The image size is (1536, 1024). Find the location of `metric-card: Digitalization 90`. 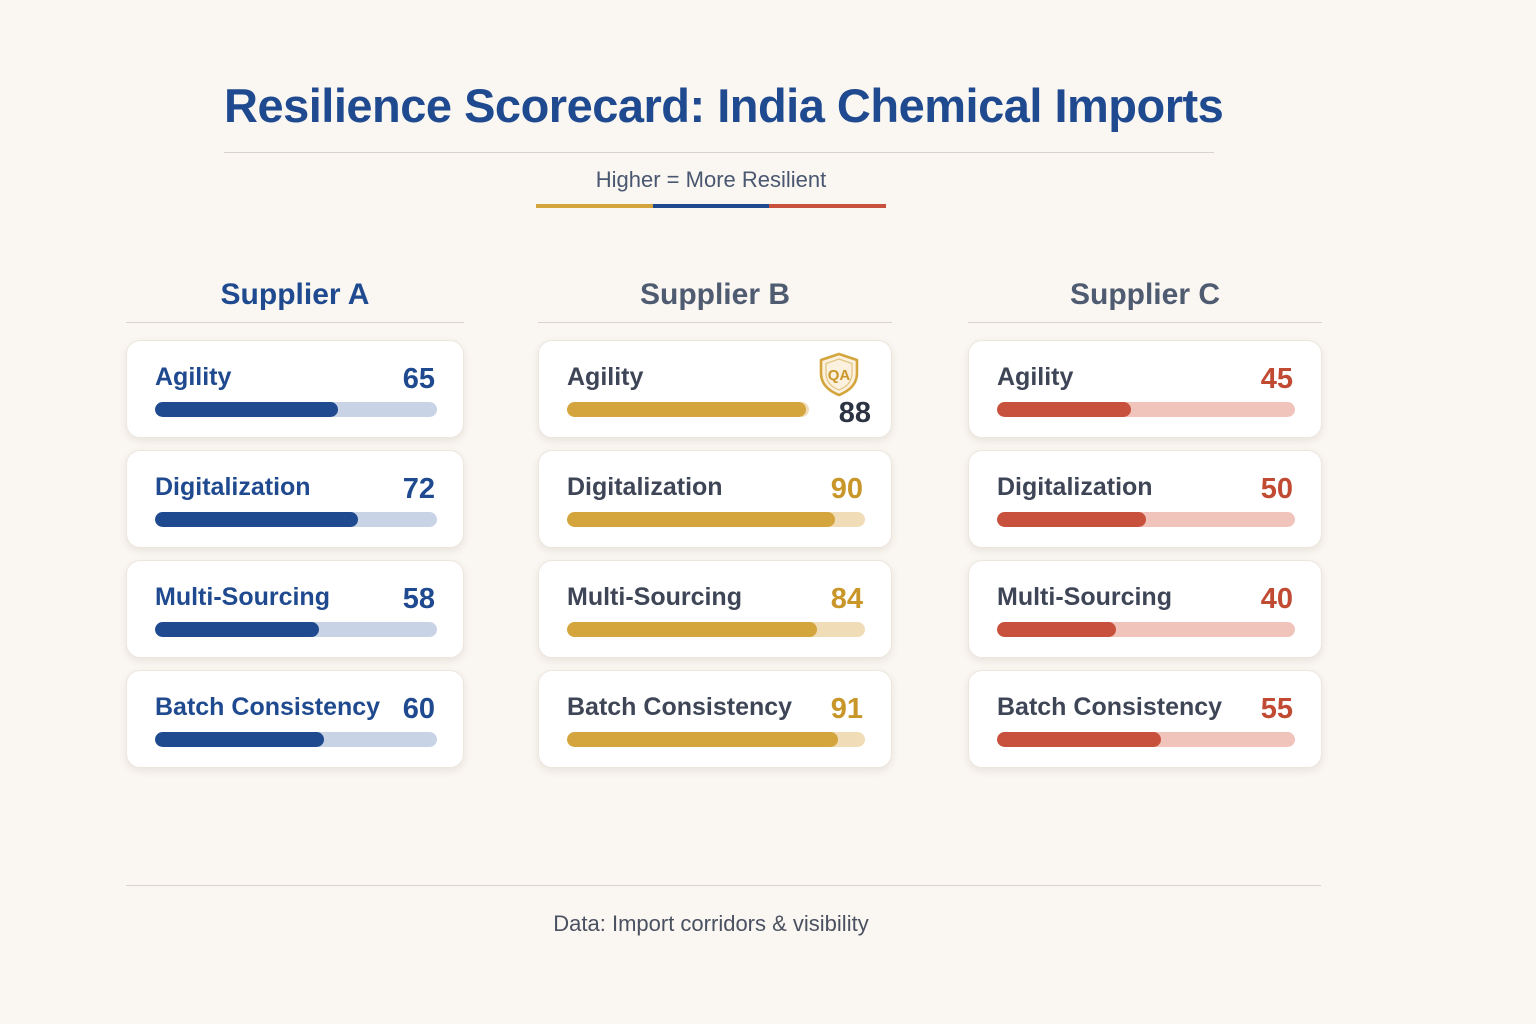

metric-card: Digitalization 90 is located at coordinates (715, 499).